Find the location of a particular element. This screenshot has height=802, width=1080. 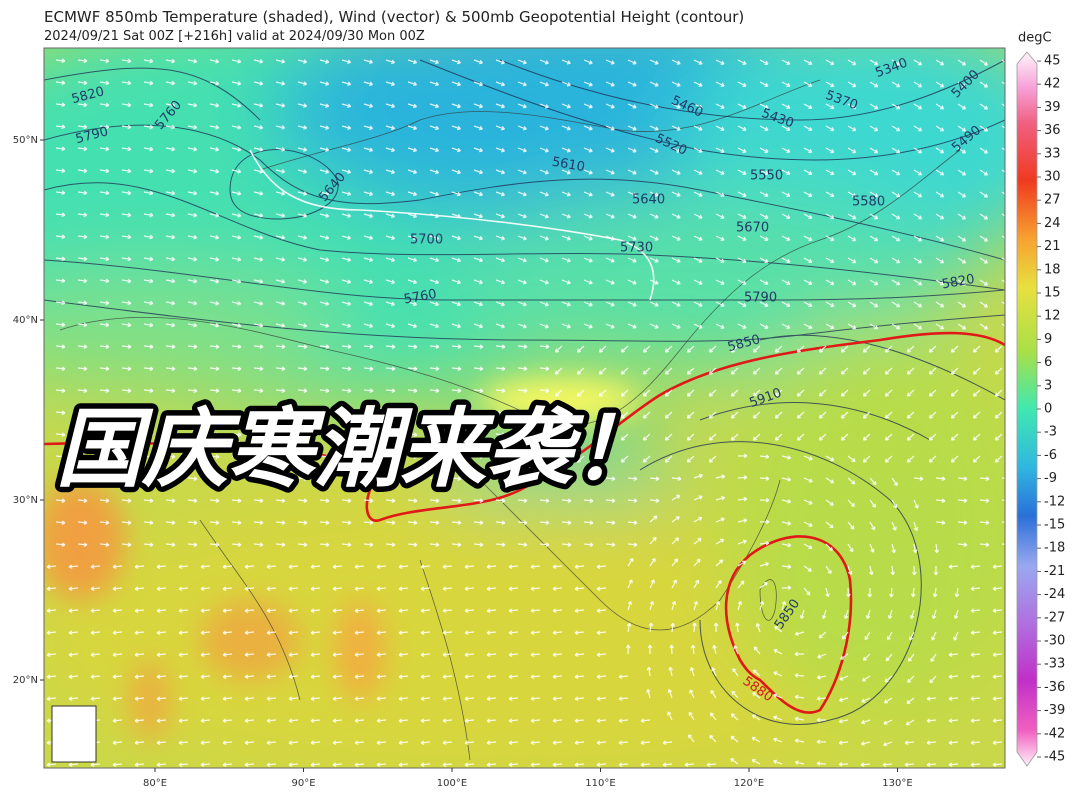

colorbar-tick-label: -30 is located at coordinates (1054, 641).